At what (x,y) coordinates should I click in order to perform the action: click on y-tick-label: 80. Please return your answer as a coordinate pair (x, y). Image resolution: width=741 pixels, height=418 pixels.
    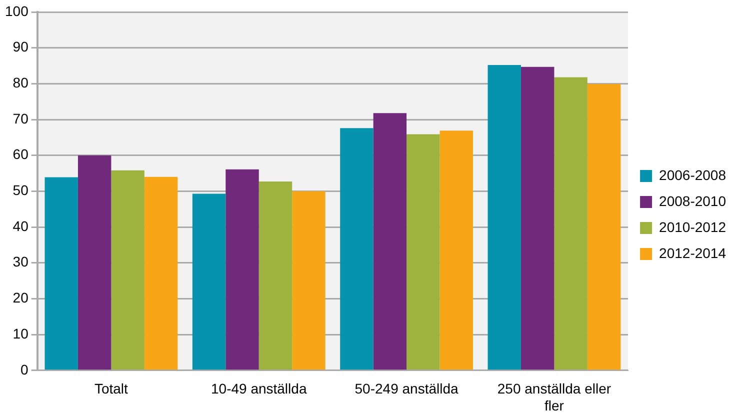
    Looking at the image, I should click on (20, 82).